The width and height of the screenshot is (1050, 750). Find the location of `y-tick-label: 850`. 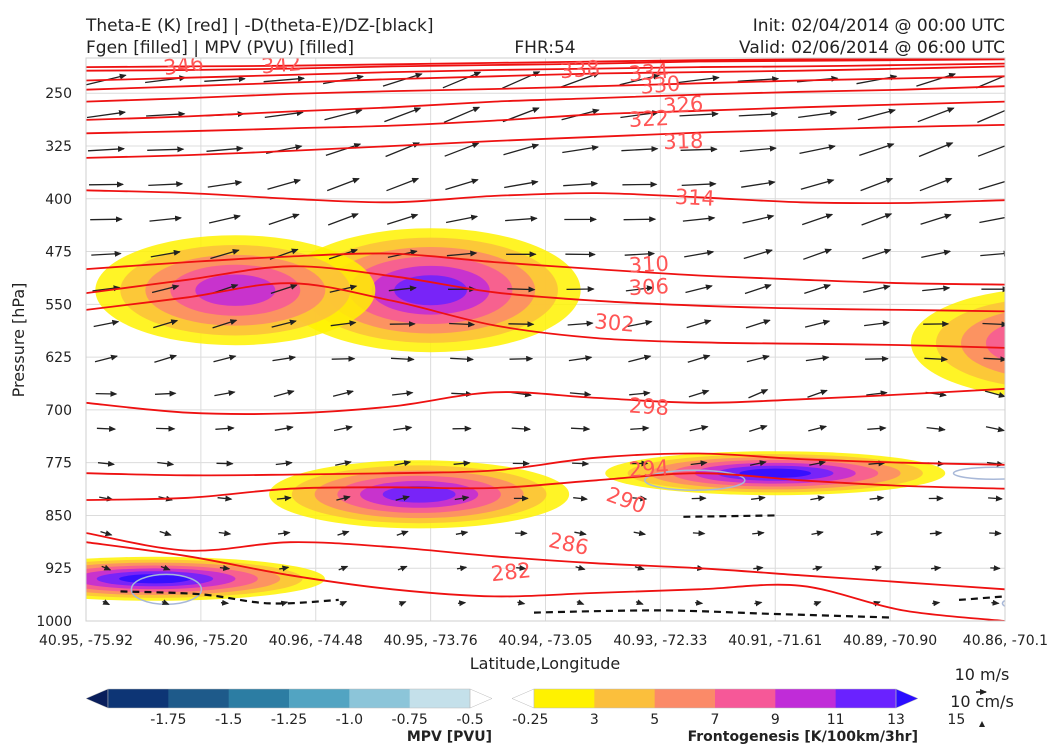

y-tick-label: 850 is located at coordinates (58, 516).